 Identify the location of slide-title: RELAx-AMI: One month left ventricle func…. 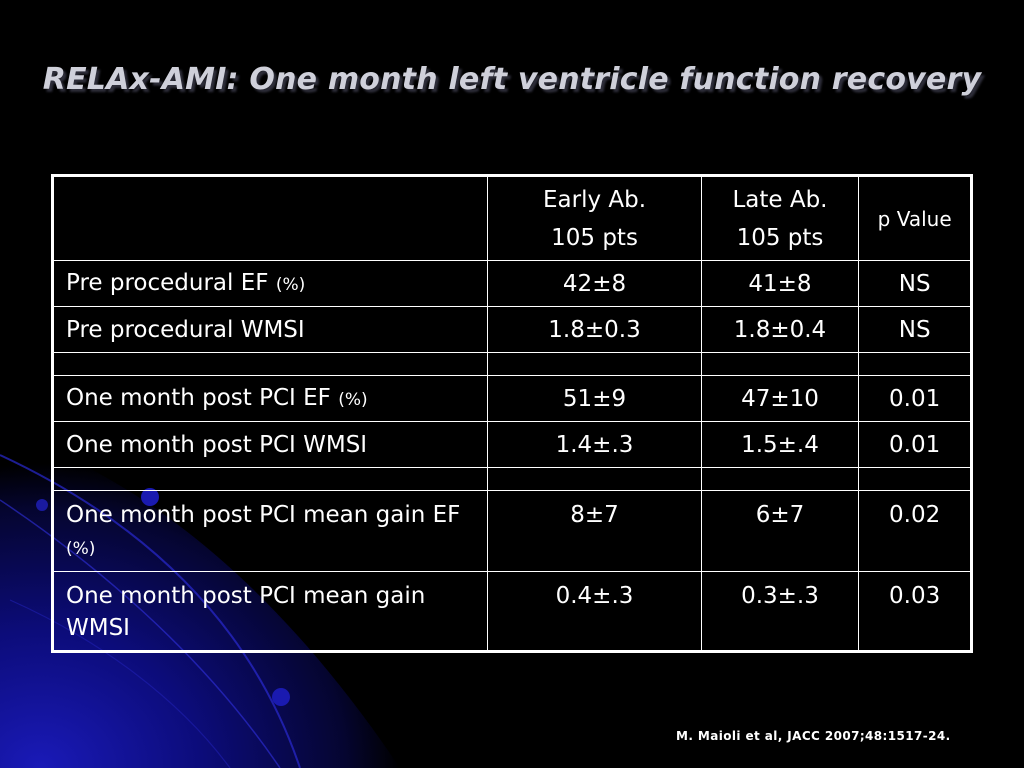
(512, 79).